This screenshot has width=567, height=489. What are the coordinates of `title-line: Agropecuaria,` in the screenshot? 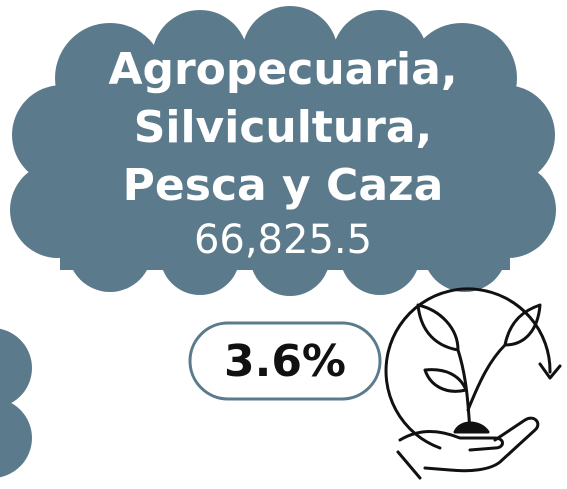 It's located at (282, 69).